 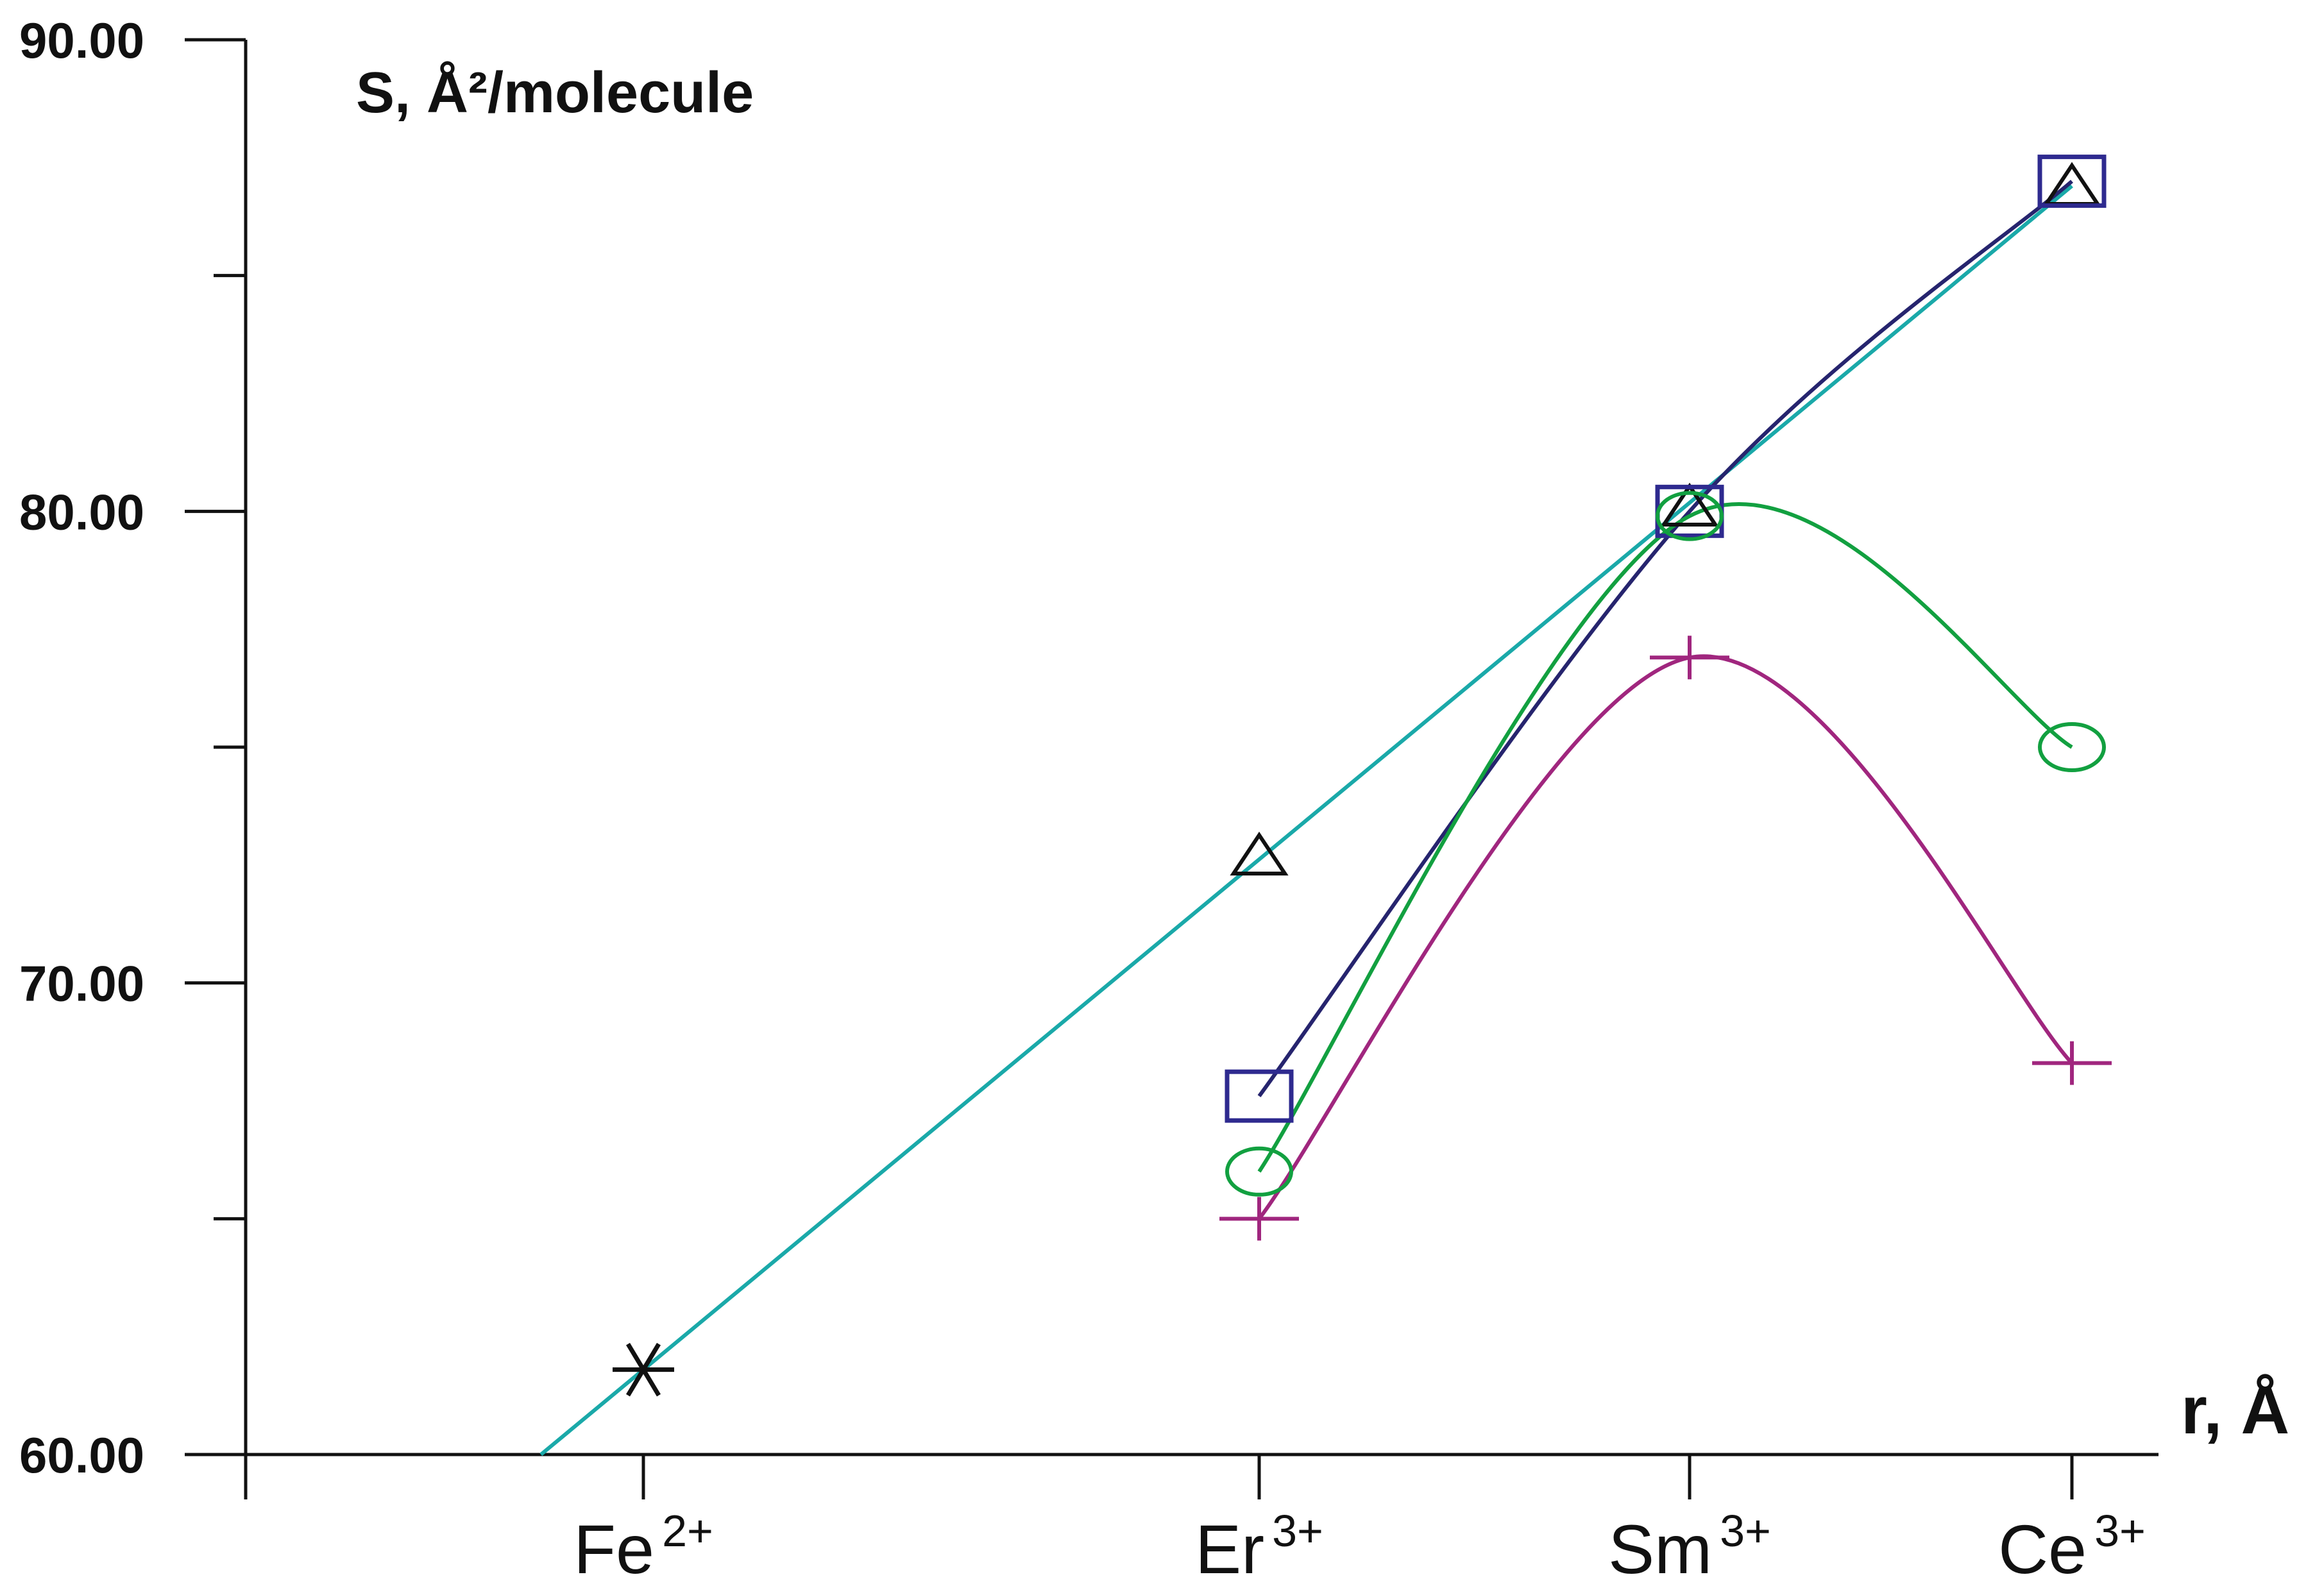 I want to click on series-line-circle, so click(x=1665, y=837).